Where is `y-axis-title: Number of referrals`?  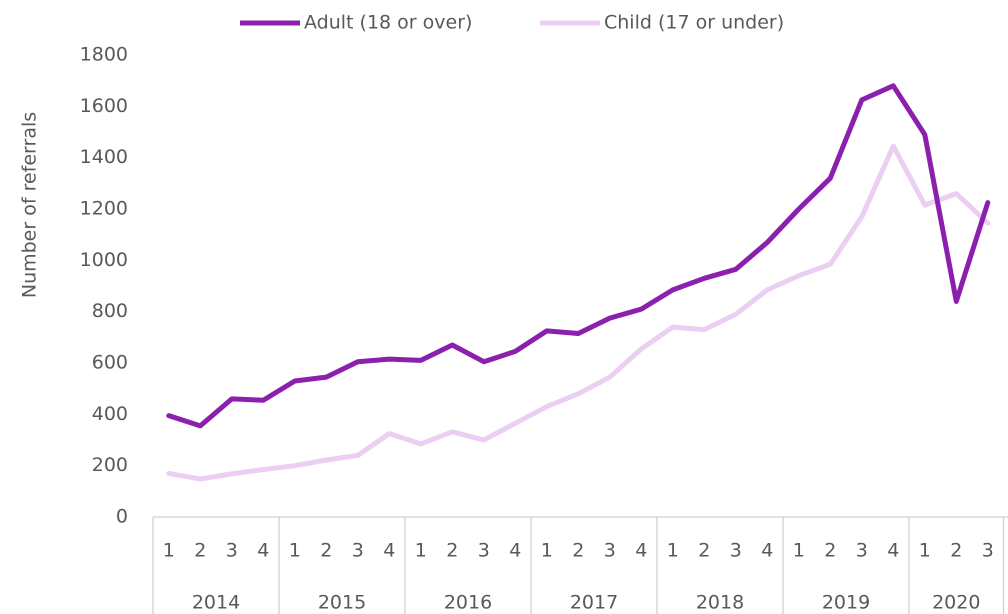 y-axis-title: Number of referrals is located at coordinates (30, 205).